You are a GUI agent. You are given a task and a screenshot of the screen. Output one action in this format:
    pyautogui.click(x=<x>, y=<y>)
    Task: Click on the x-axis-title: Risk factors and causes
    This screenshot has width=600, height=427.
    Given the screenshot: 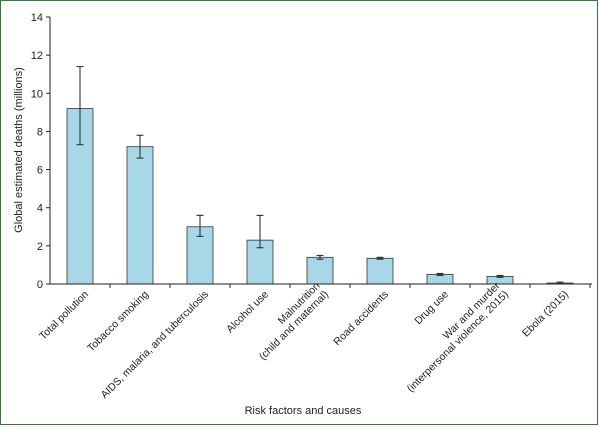 What is the action you would take?
    pyautogui.click(x=303, y=411)
    